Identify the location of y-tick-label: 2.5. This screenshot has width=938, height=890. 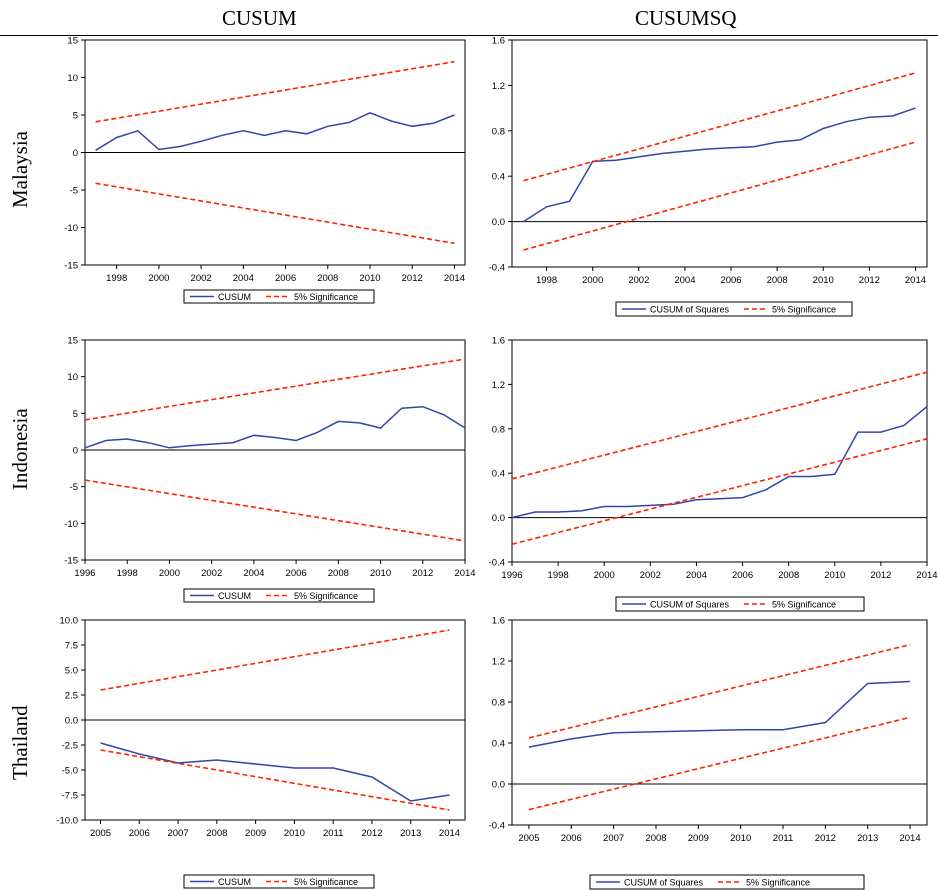
(71, 696).